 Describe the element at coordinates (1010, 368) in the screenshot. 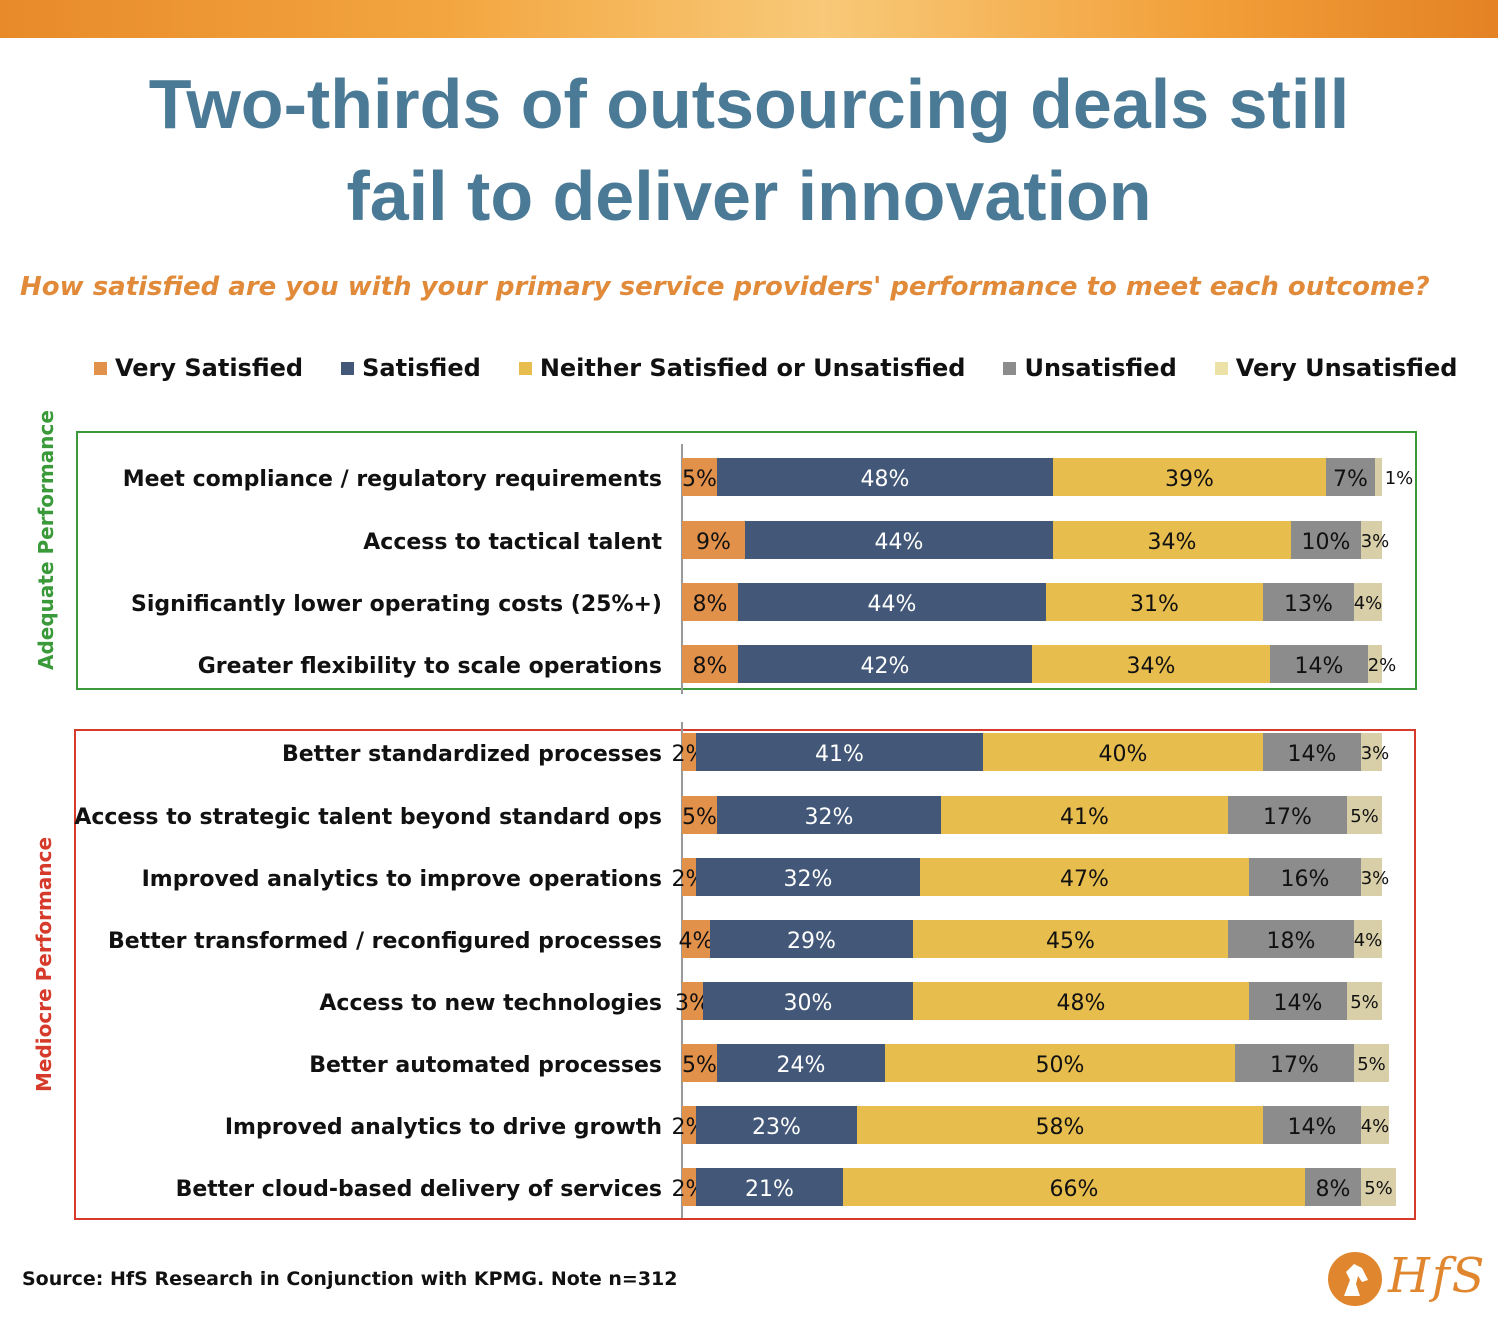

I see `legend-swatch-unsatisfied` at that location.